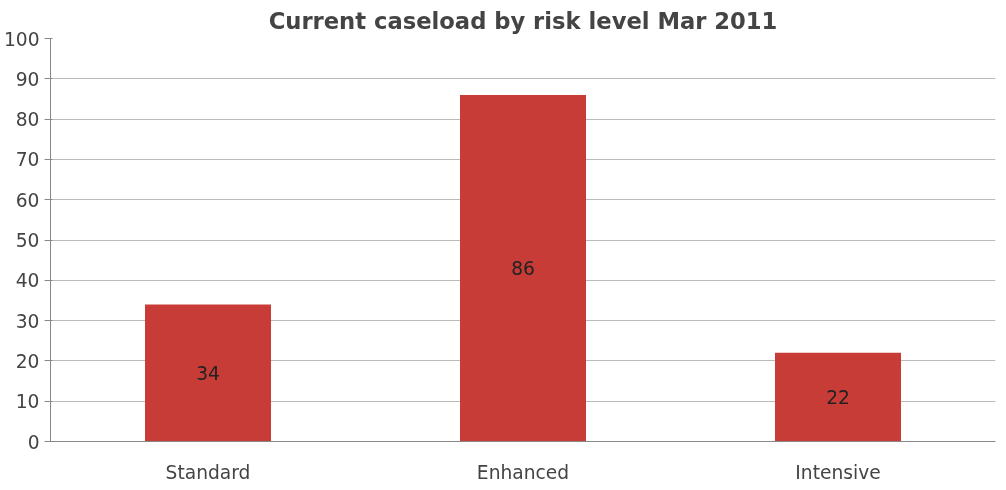  I want to click on y-tick-label: 60, so click(27, 200).